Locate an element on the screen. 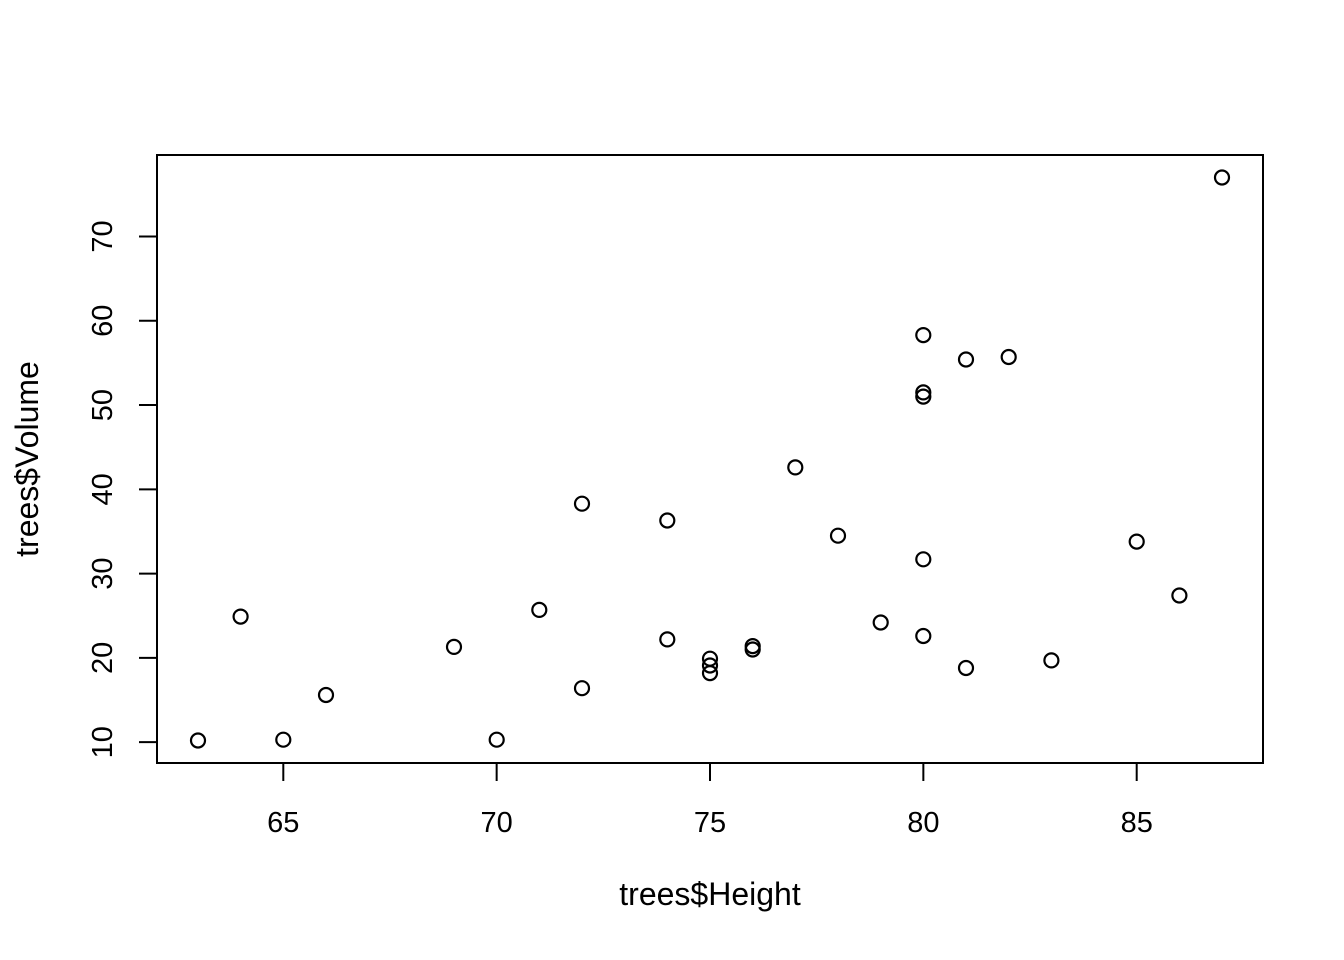  y-tick-label: 60 is located at coordinates (103, 321).